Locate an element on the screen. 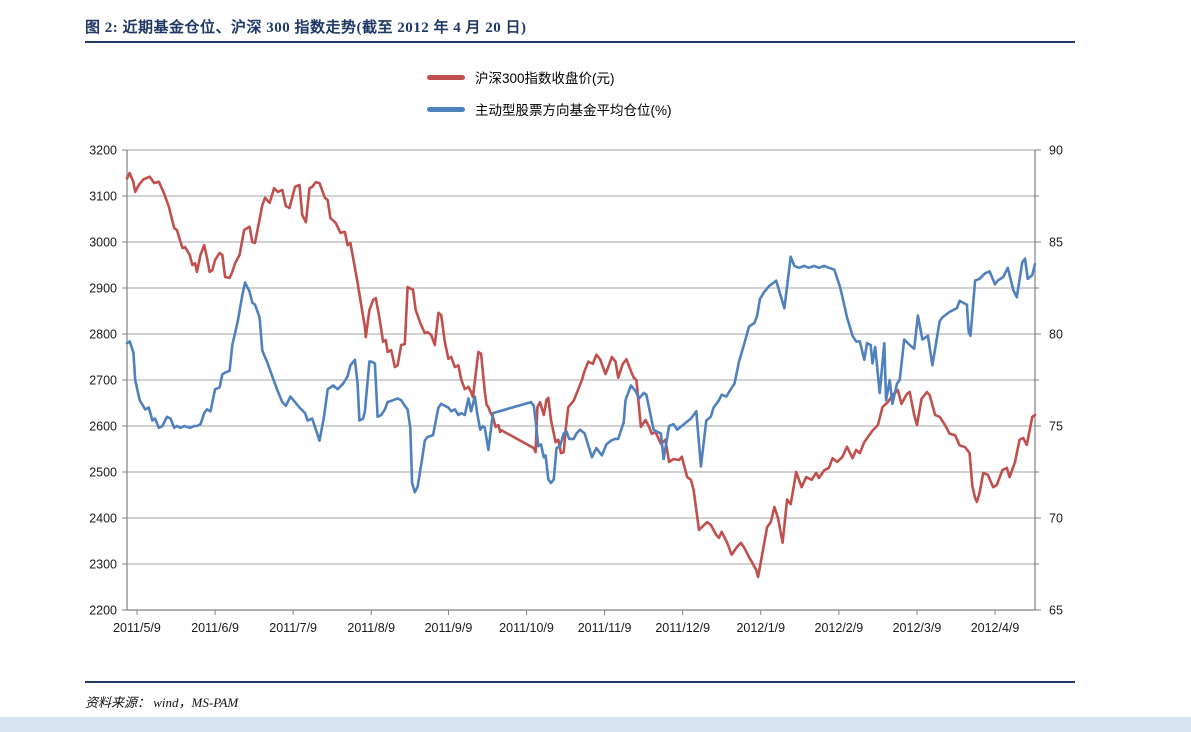  left-axis-label: 2800 is located at coordinates (103, 335).